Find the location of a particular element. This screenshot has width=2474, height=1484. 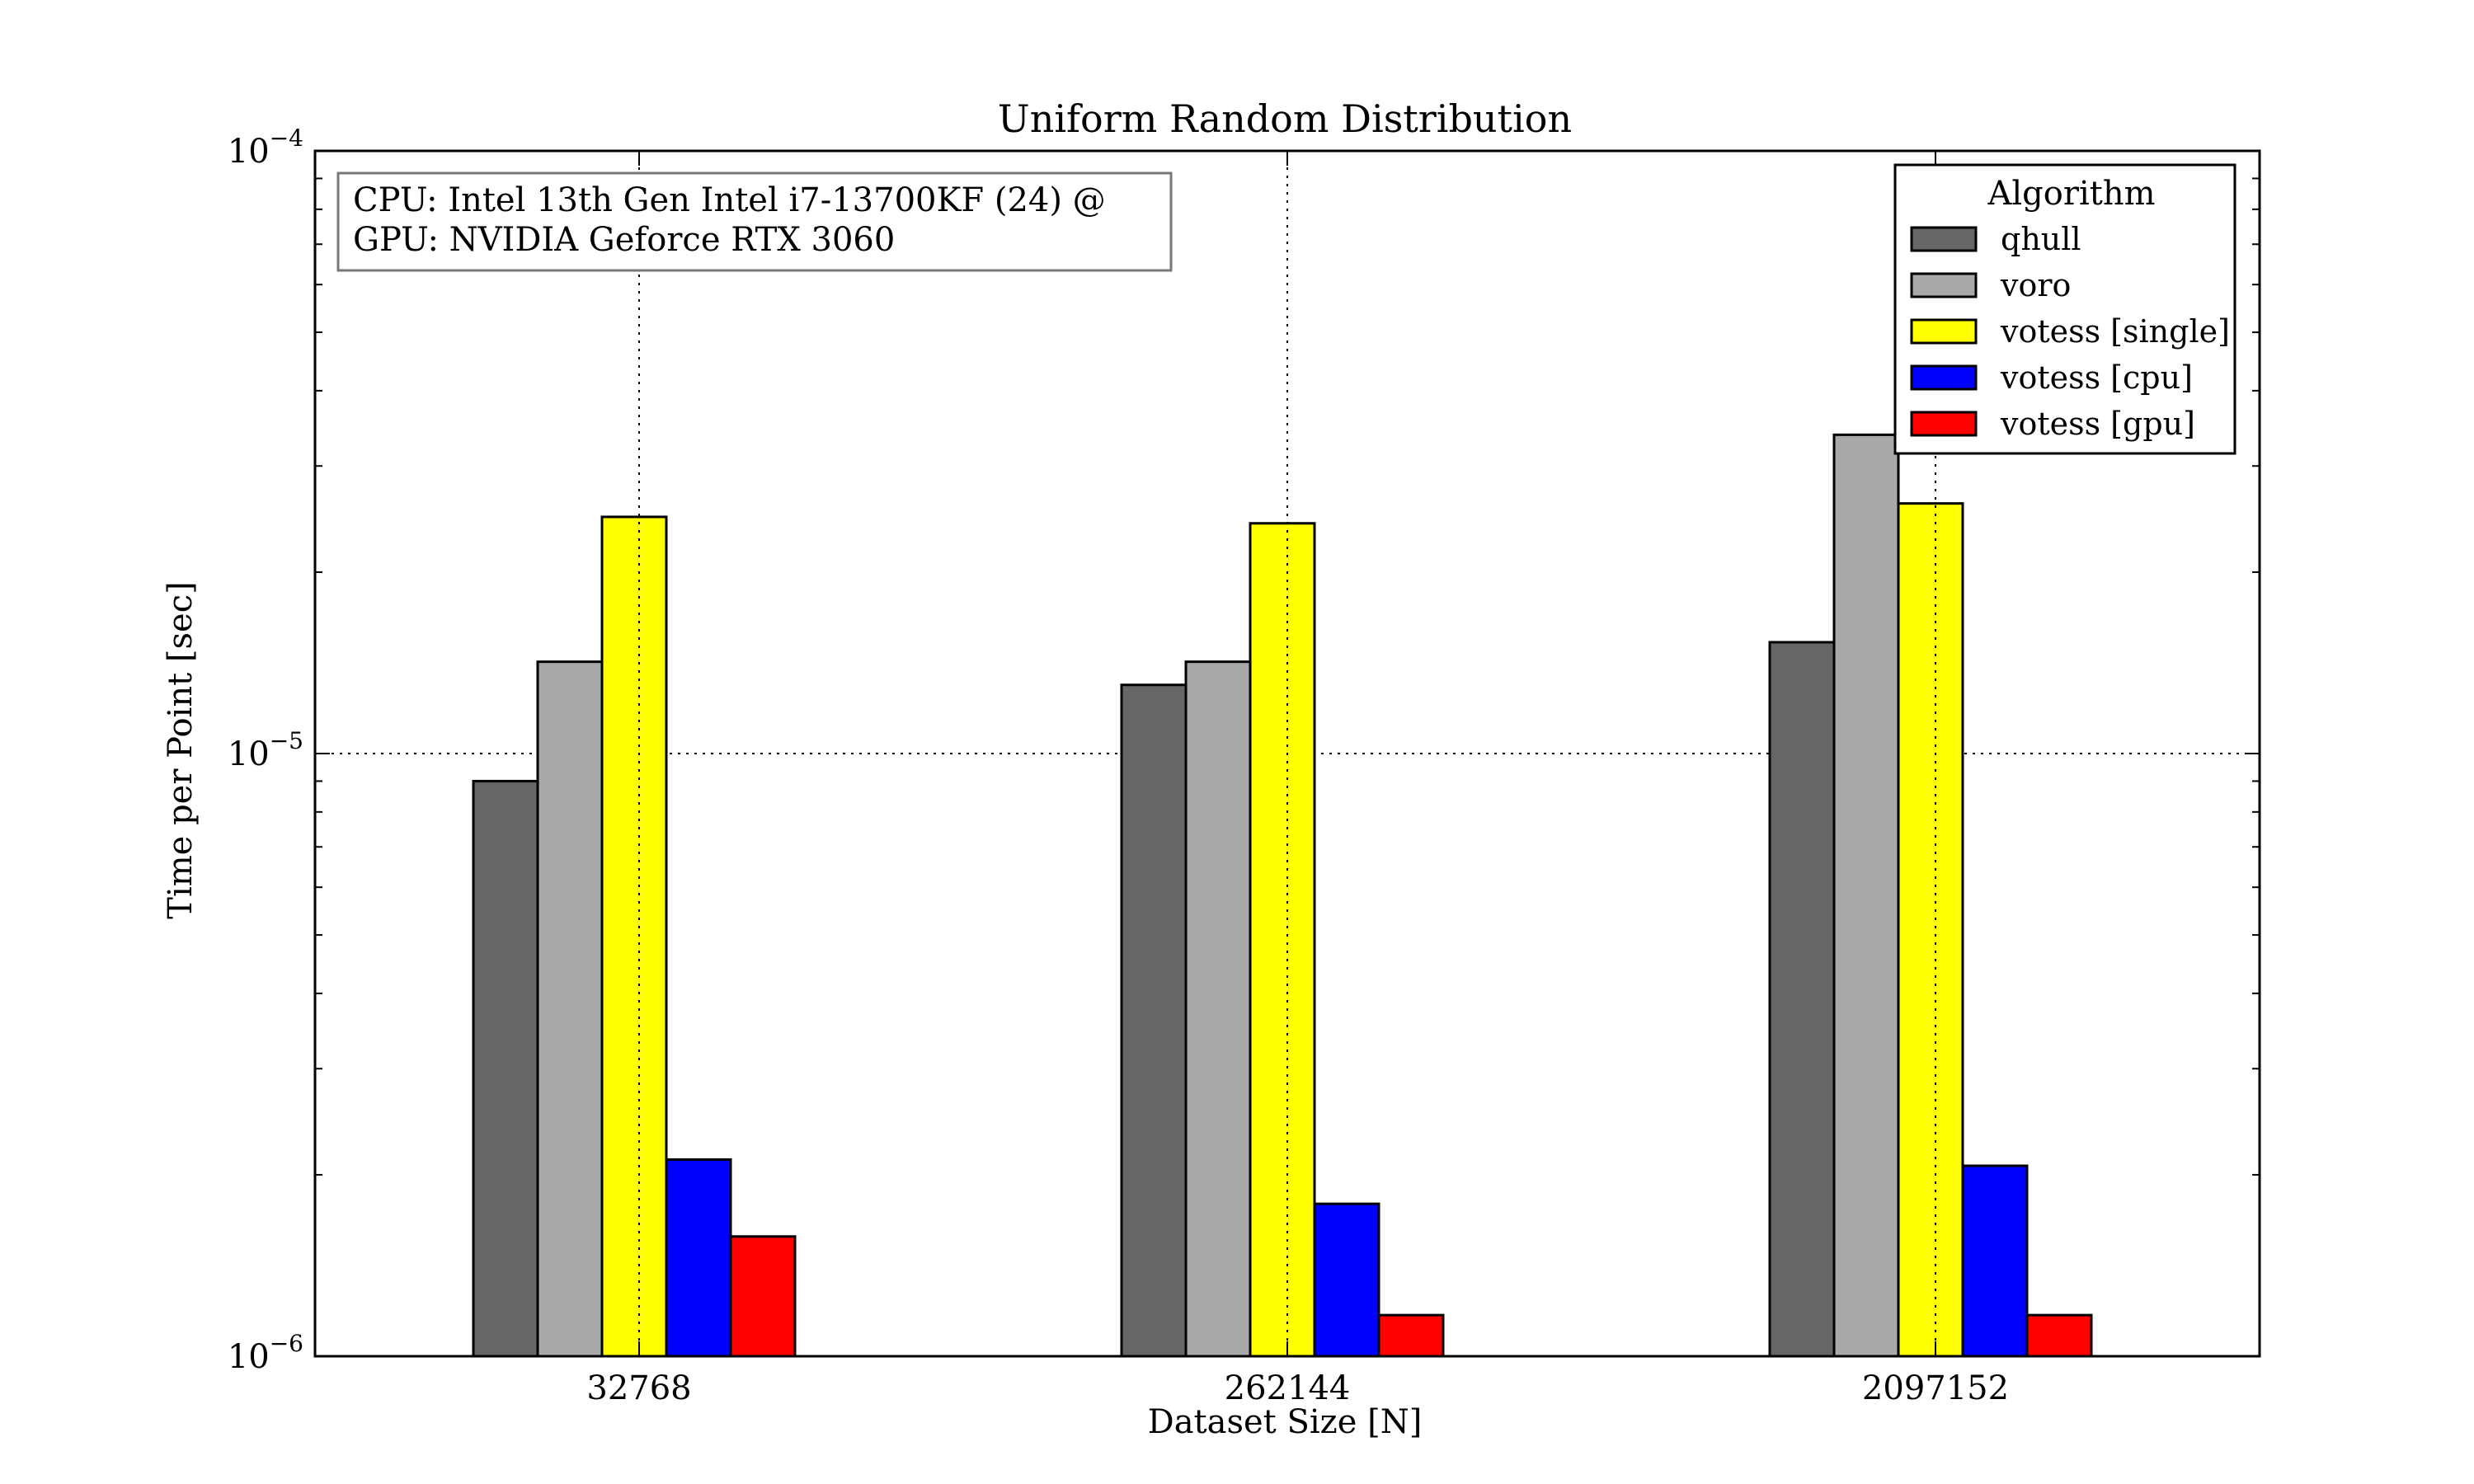

legend-label: votess [single] is located at coordinates (2115, 331).